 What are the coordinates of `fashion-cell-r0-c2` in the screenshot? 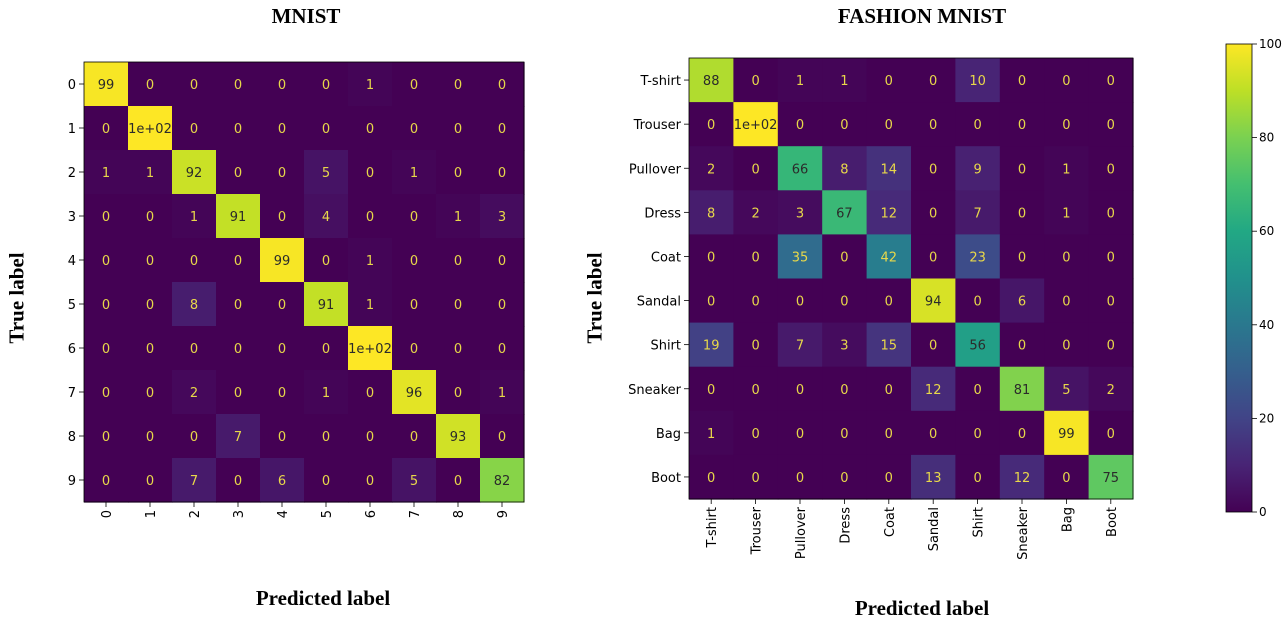 It's located at (800, 80).